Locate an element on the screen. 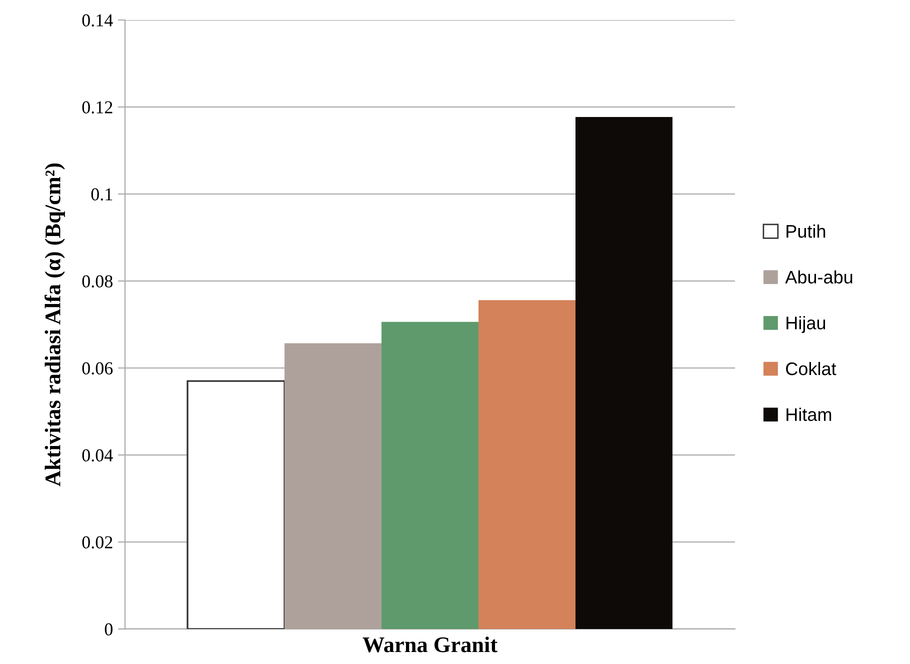 The height and width of the screenshot is (664, 910). y-tick-label: 0.06 is located at coordinates (97, 368).